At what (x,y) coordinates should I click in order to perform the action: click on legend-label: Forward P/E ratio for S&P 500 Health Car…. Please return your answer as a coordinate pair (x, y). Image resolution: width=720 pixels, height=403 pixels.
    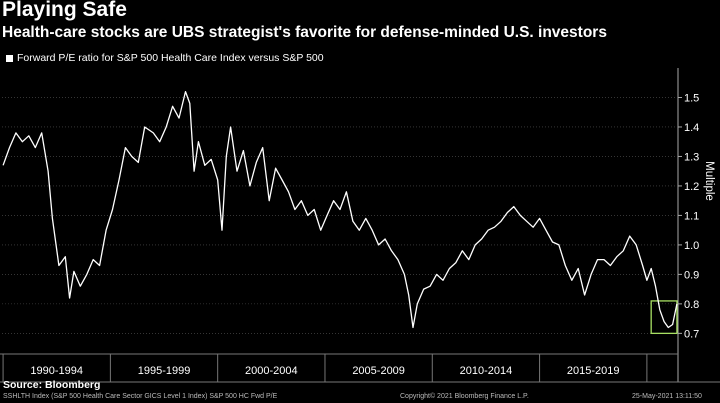
    Looking at the image, I should click on (170, 58).